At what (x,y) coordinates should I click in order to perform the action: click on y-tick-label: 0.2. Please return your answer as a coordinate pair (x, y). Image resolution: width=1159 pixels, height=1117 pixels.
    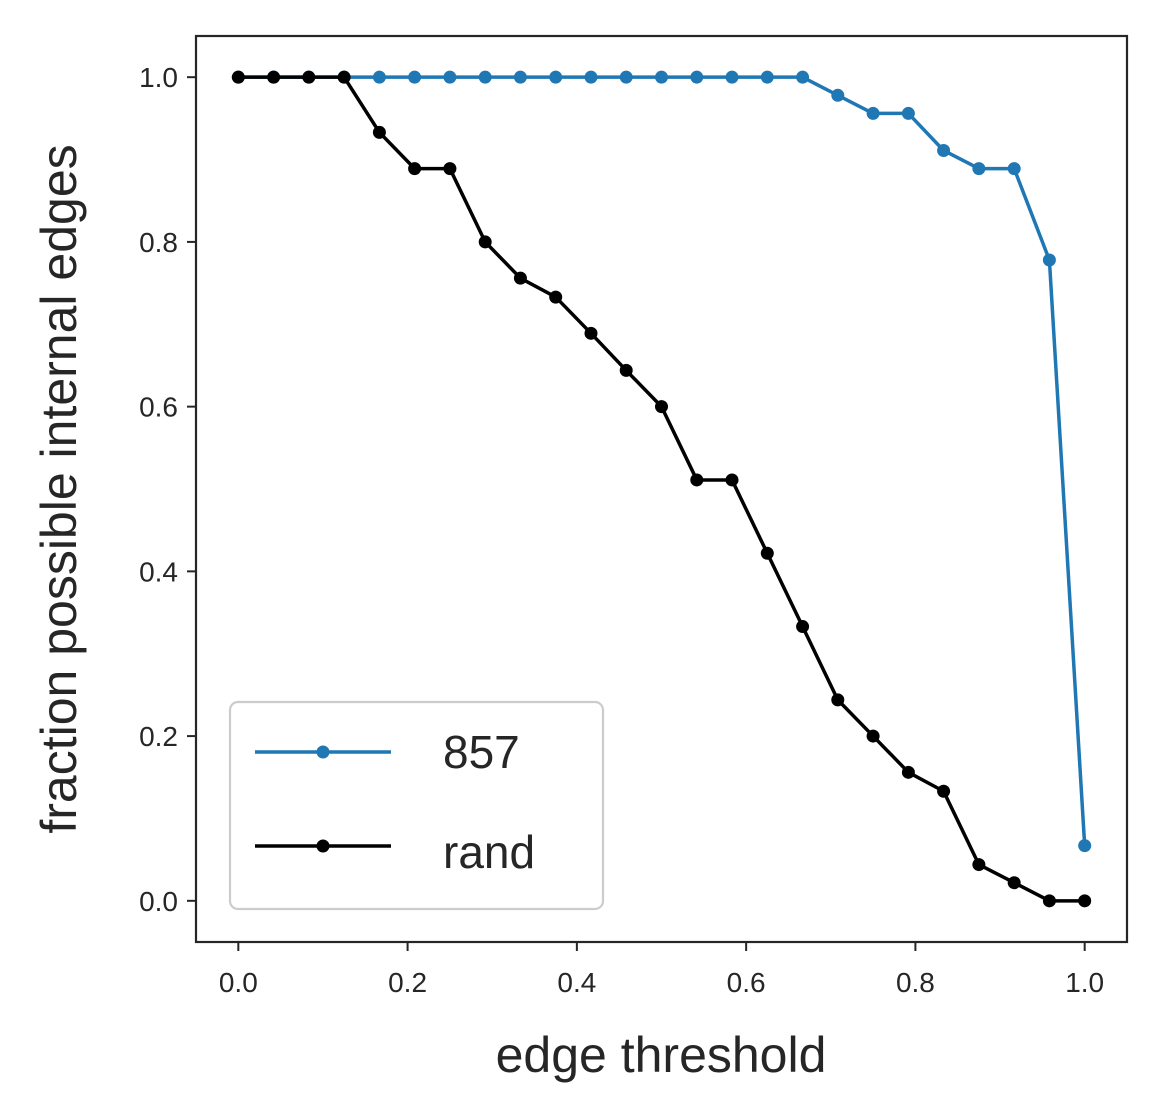
    Looking at the image, I should click on (158, 736).